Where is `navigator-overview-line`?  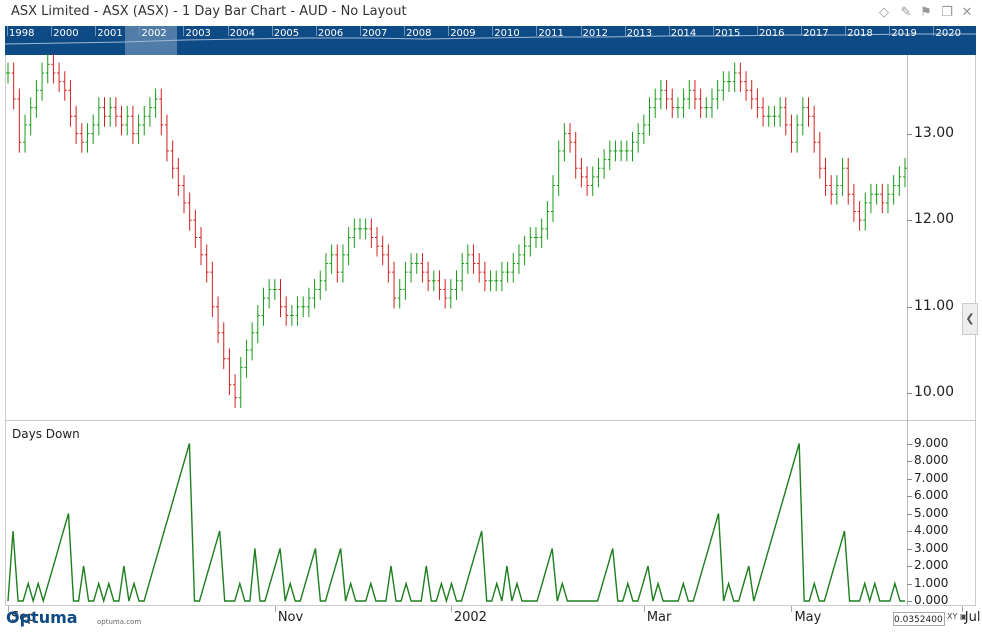
navigator-overview-line is located at coordinates (490, 39).